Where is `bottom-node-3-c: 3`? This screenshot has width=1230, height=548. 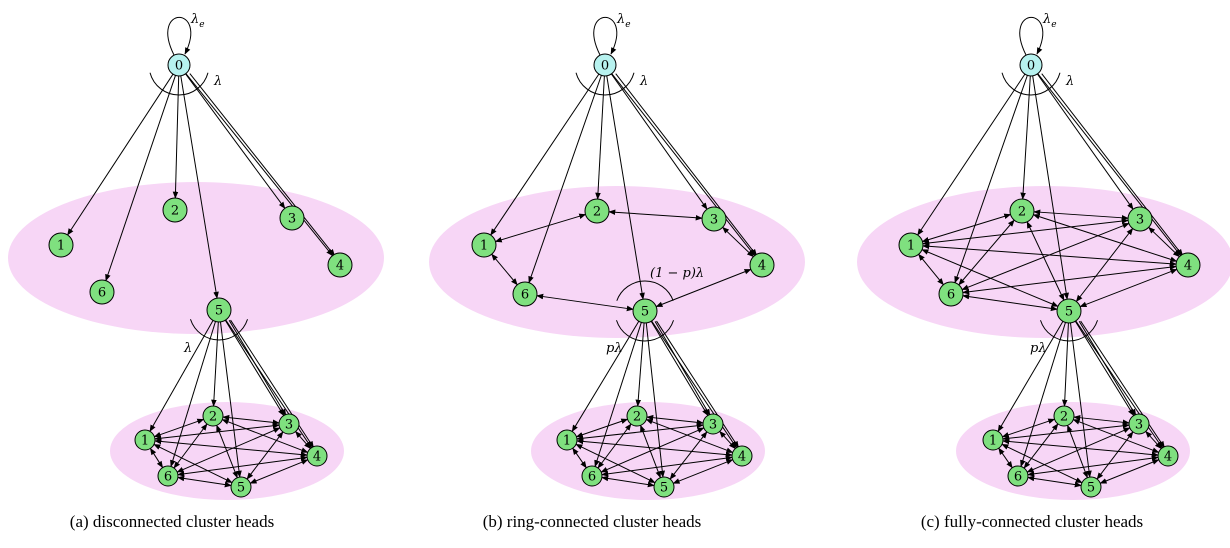
bottom-node-3-c: 3 is located at coordinates (1139, 424).